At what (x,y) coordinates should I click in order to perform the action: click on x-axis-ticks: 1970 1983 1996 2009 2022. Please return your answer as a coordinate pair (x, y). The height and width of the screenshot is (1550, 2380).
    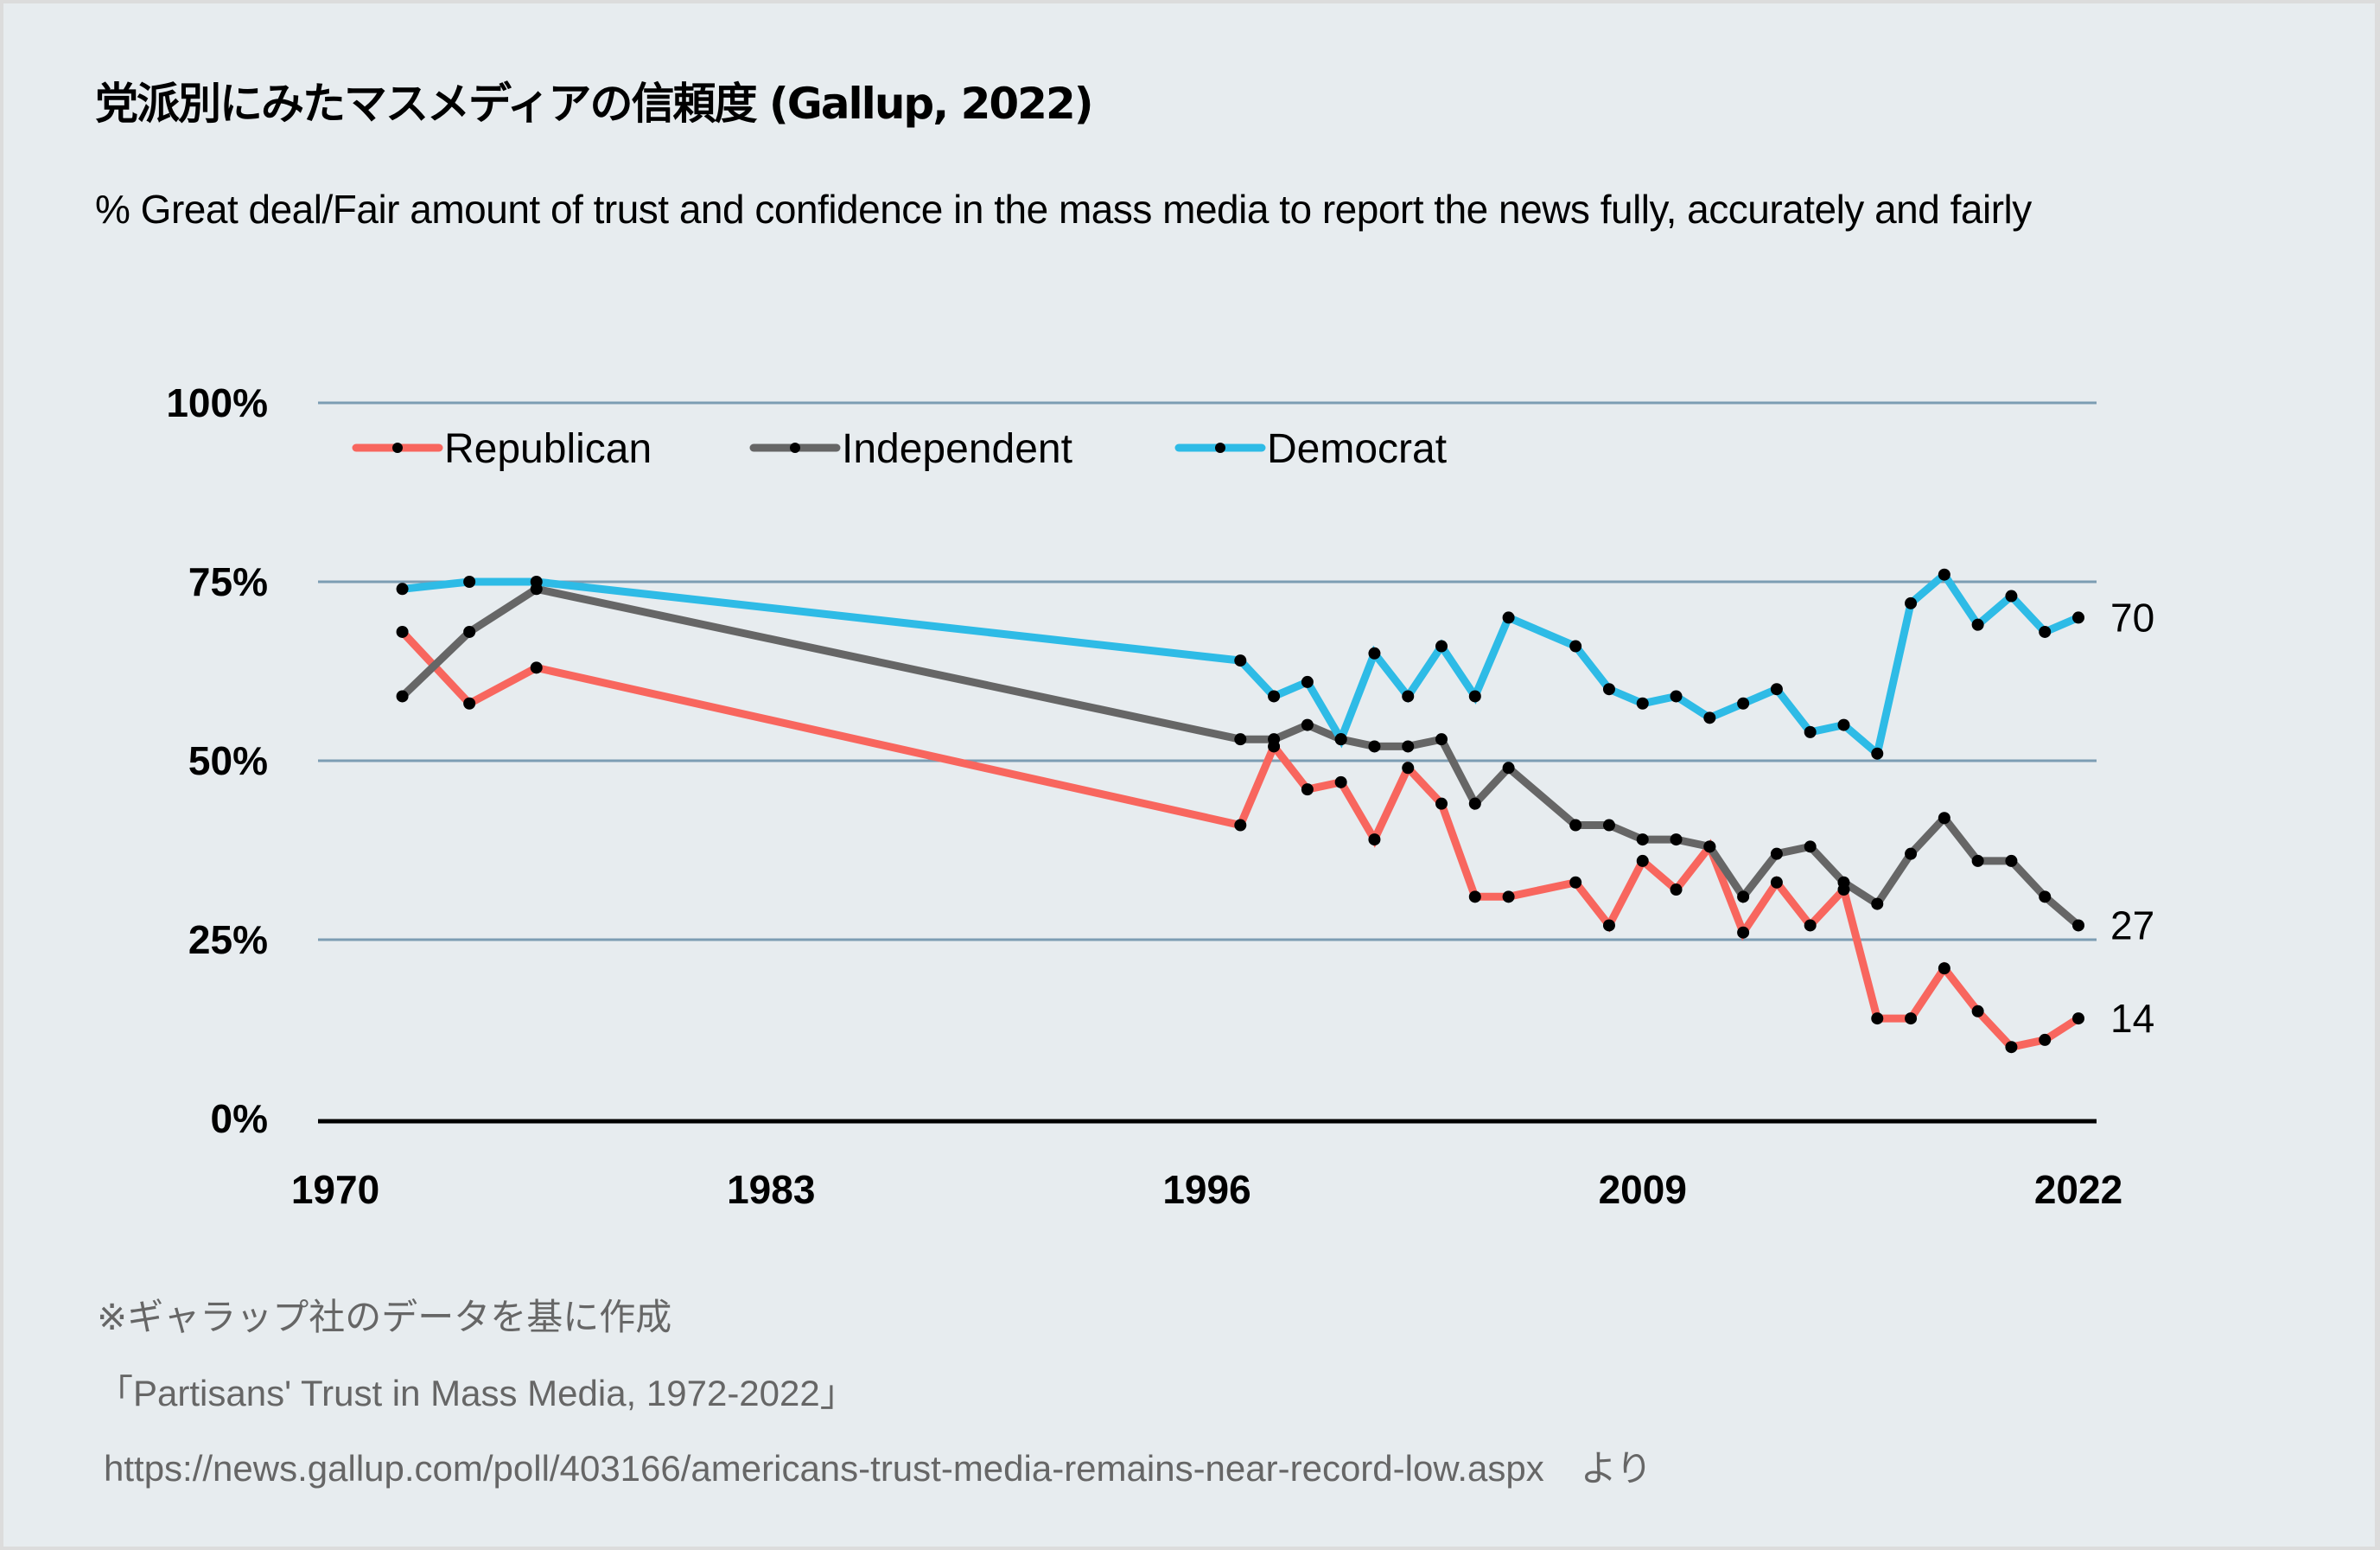
    Looking at the image, I should click on (1207, 1189).